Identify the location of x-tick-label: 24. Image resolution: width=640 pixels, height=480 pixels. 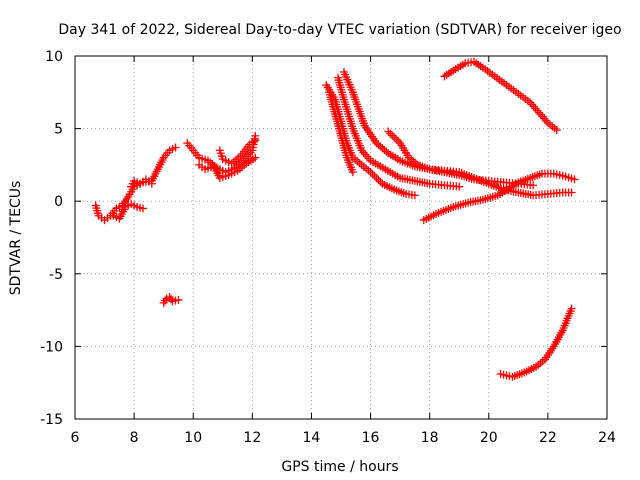
(607, 438).